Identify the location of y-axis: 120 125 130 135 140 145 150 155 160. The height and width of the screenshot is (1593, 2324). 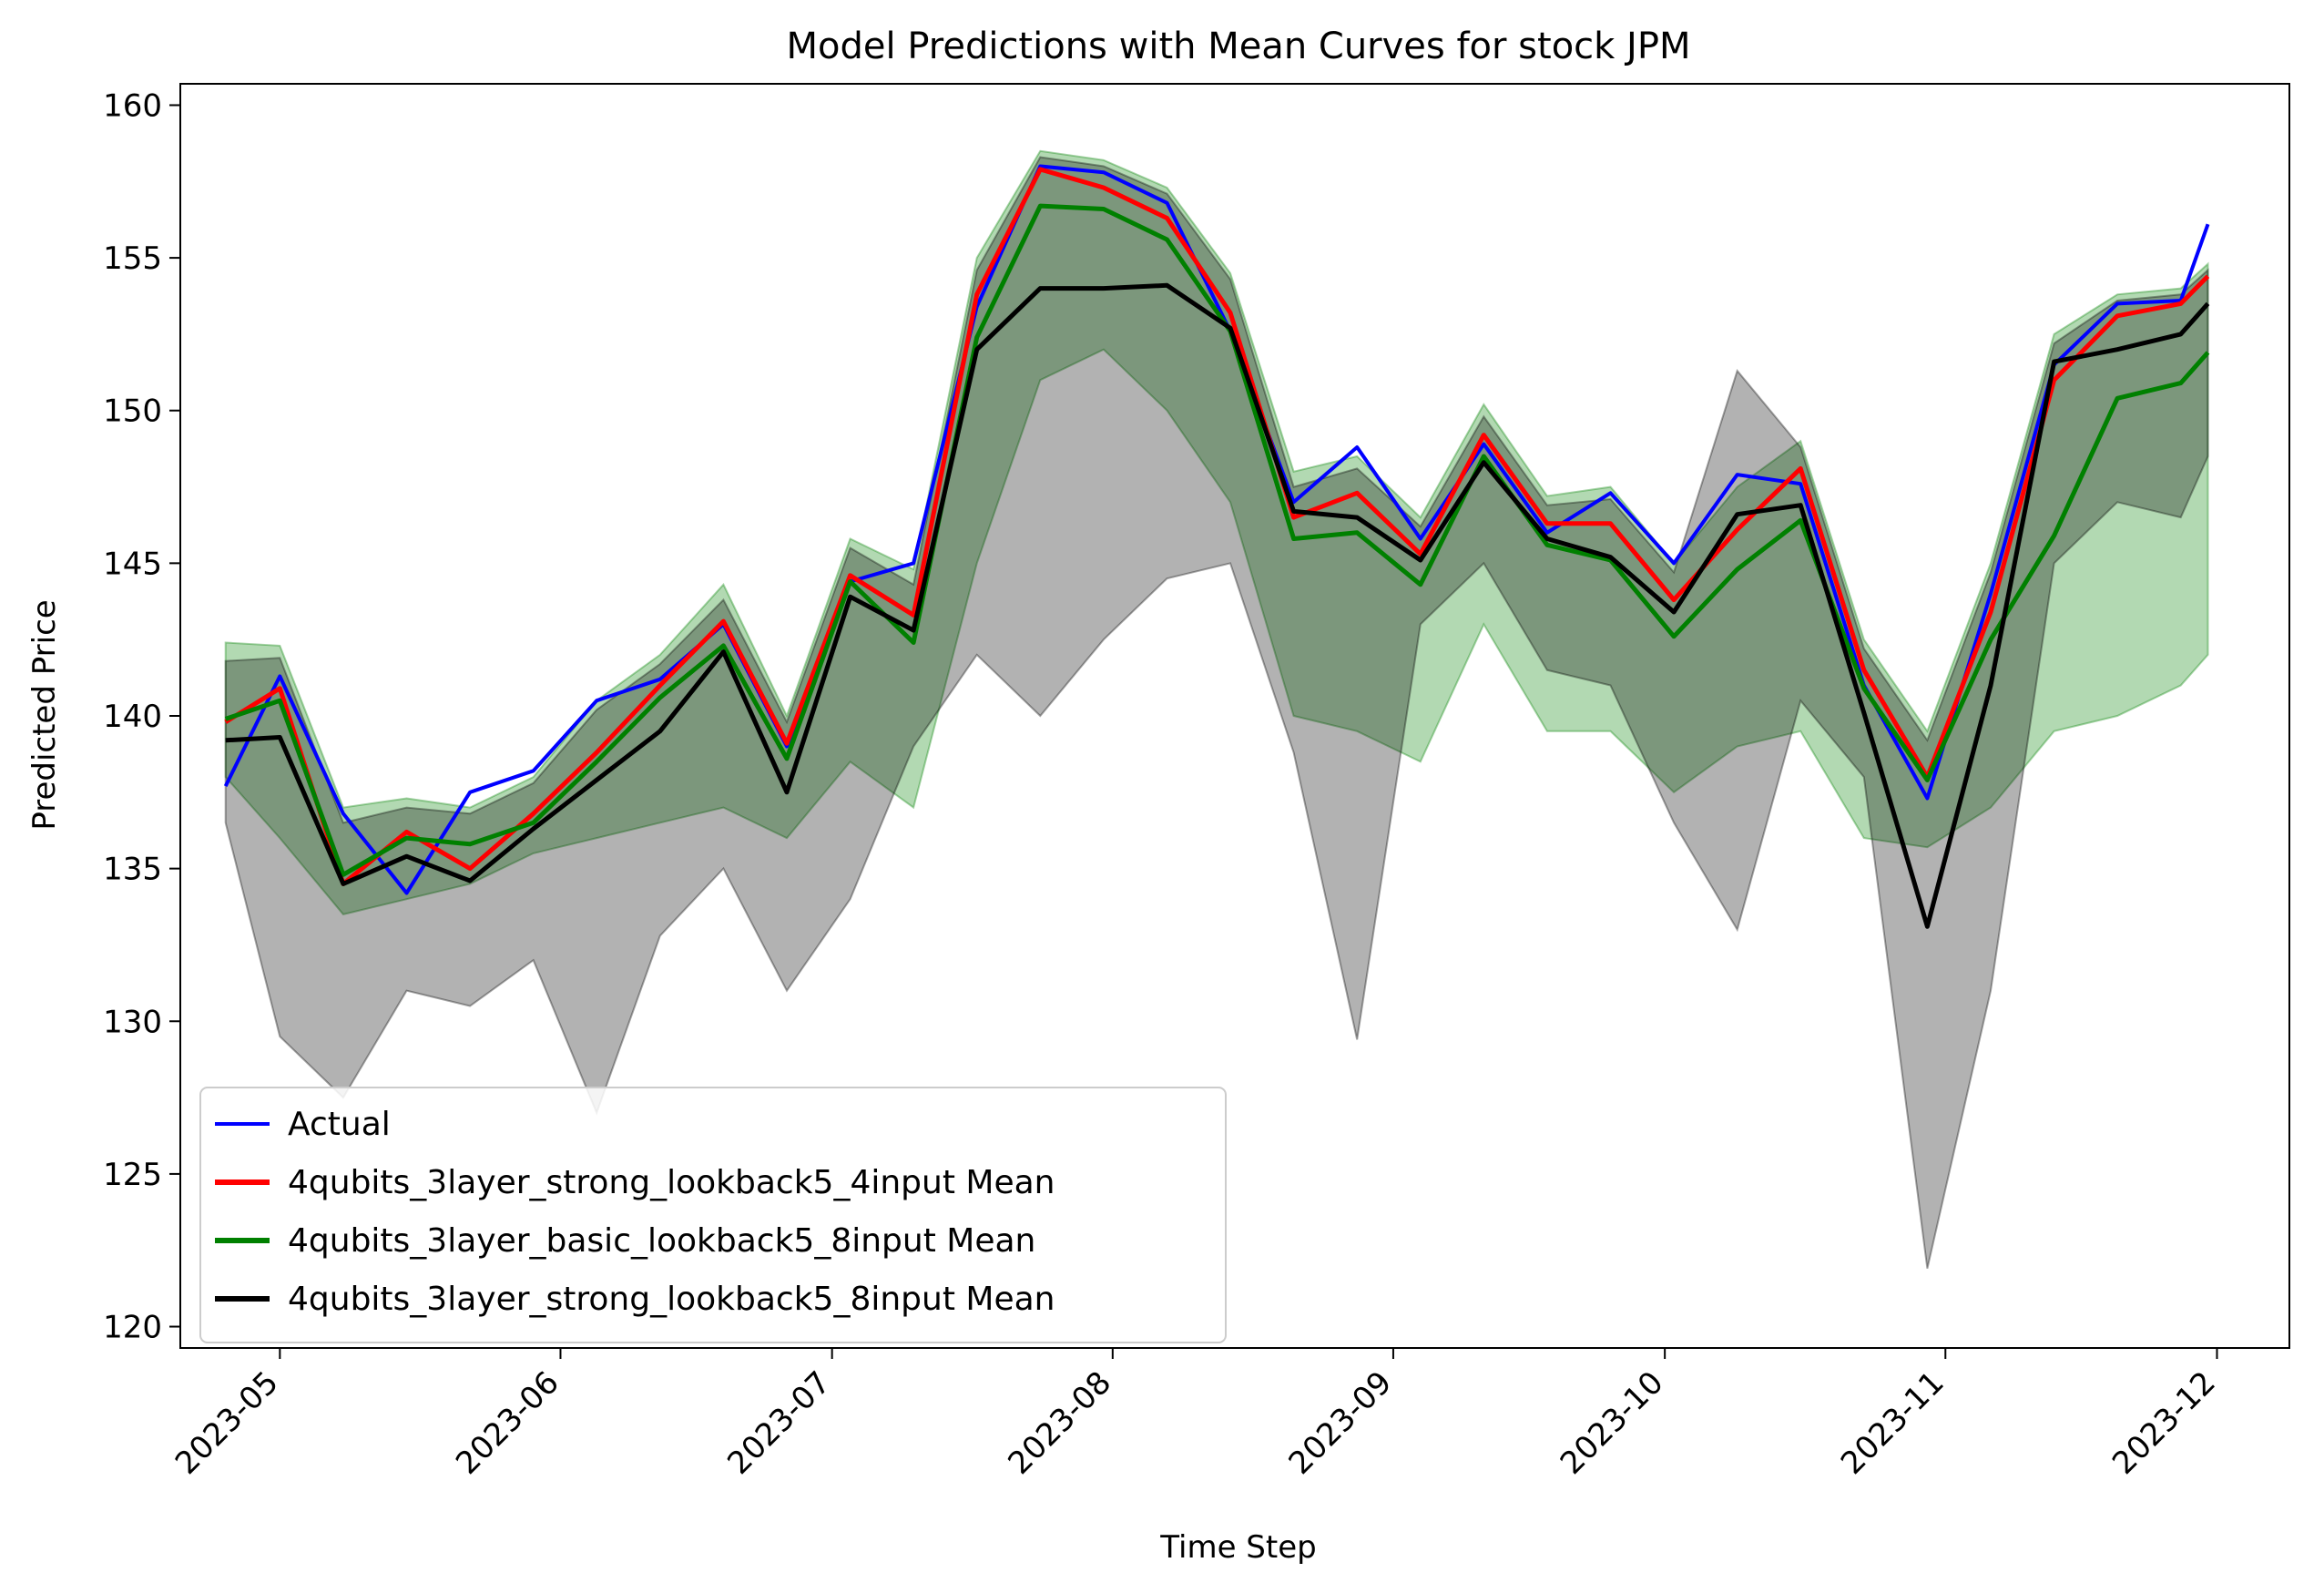
(141, 716).